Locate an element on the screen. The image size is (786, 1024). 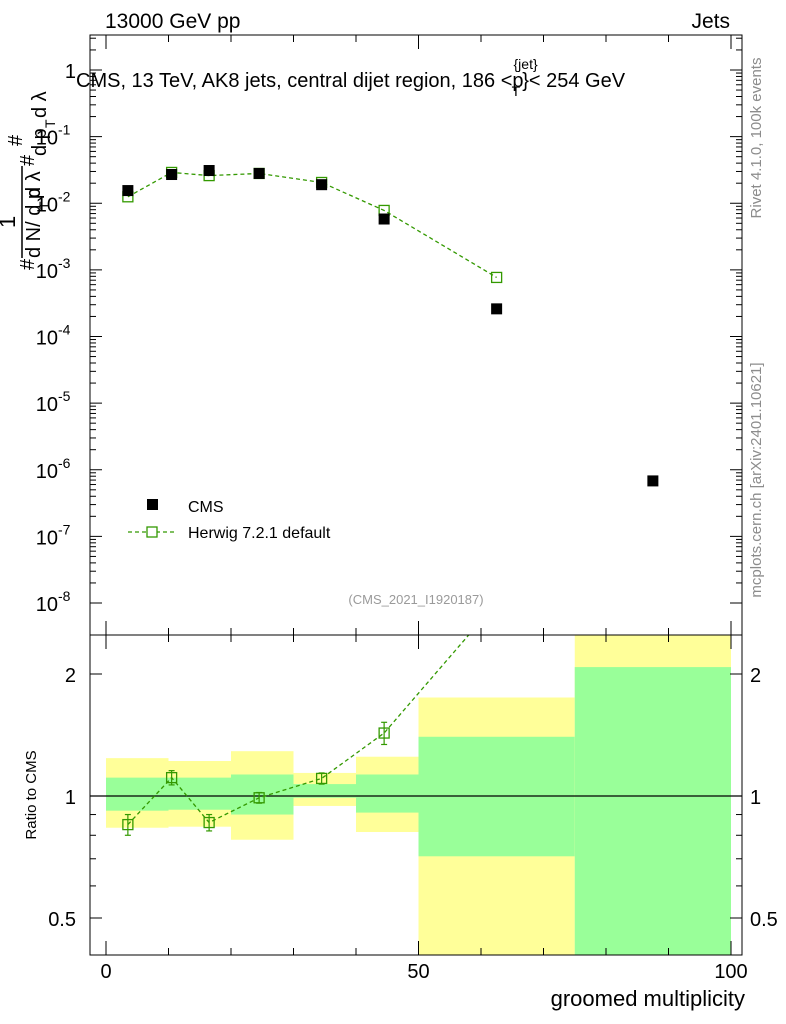
y-label-part-9: d λ is located at coordinates (40, 104).